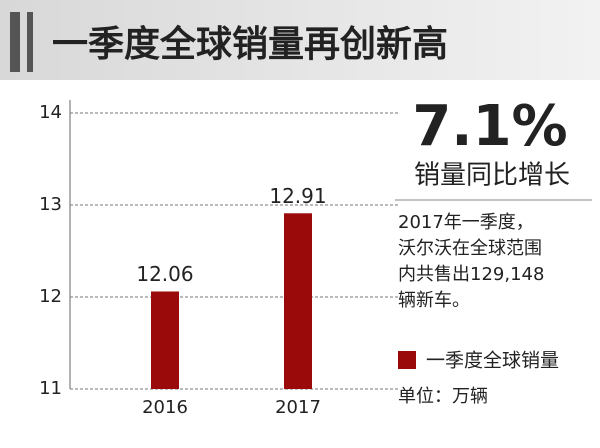  I want to click on note-line: 内共售出129,148, so click(471, 274).